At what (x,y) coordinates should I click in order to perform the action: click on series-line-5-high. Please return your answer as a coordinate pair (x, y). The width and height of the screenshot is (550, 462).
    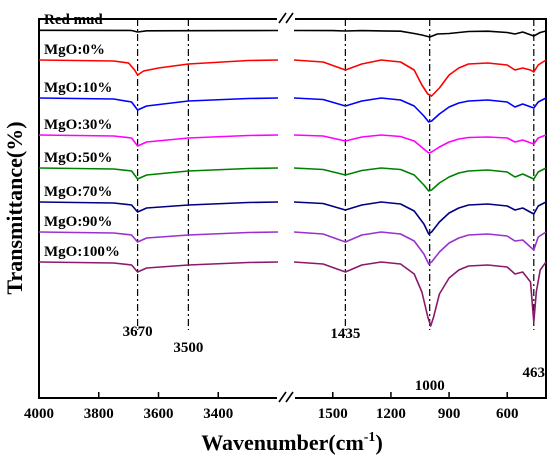
    Looking at the image, I should click on (158, 207).